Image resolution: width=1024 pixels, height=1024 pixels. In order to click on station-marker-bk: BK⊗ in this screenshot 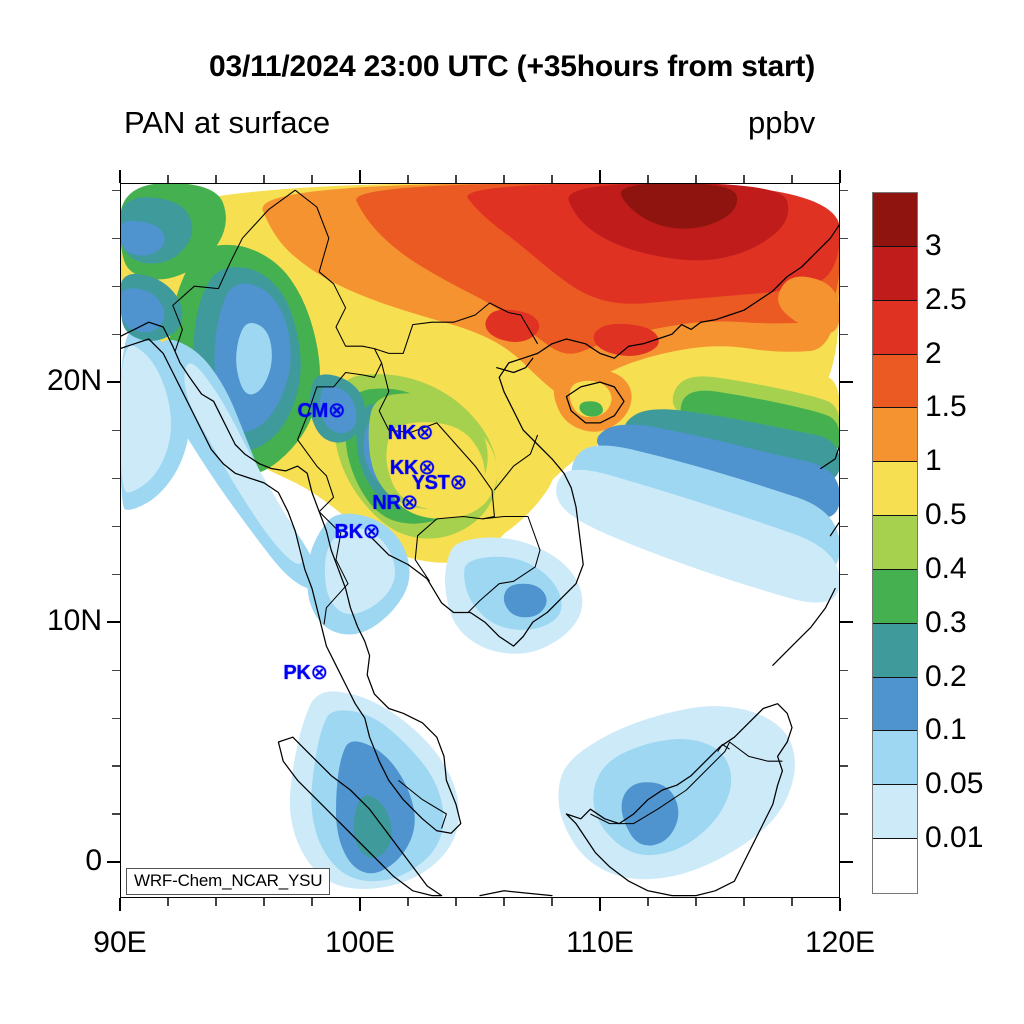, I will do `click(357, 531)`.